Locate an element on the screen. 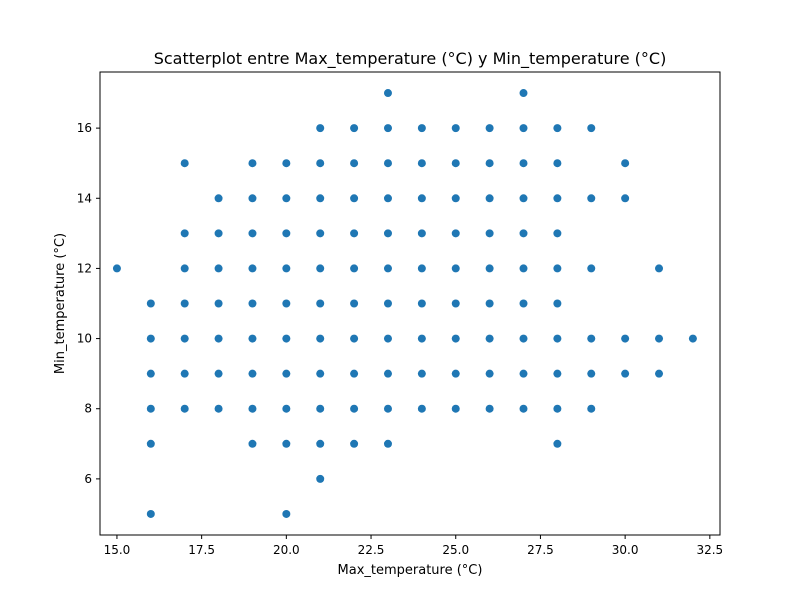 This screenshot has height=600, width=800. x-tick-label: 17.5 is located at coordinates (201, 550).